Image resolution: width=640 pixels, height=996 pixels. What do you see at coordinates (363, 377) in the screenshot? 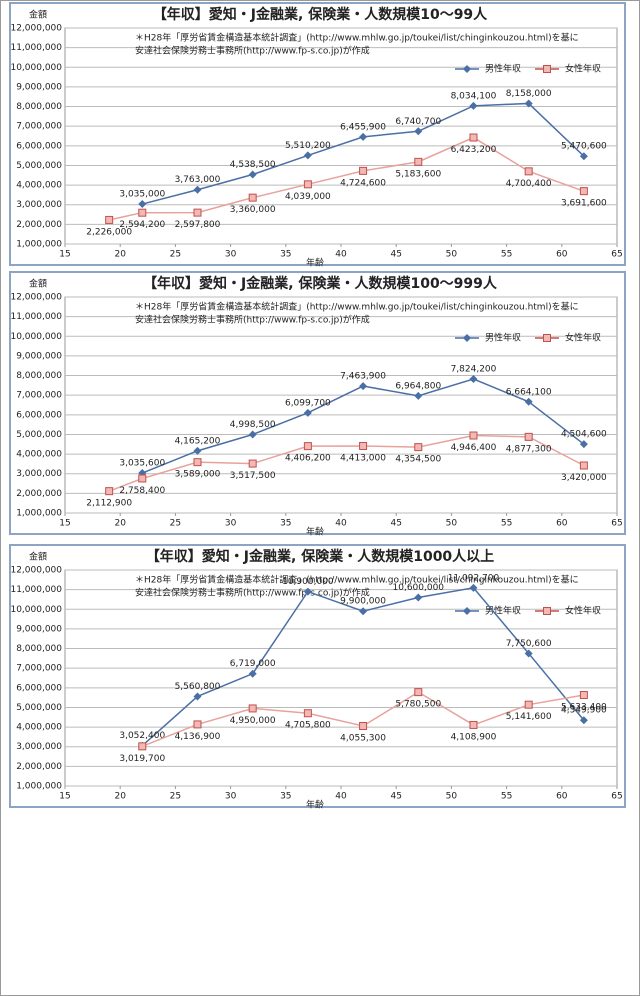
I see `data-label: 7,463,900` at bounding box center [363, 377].